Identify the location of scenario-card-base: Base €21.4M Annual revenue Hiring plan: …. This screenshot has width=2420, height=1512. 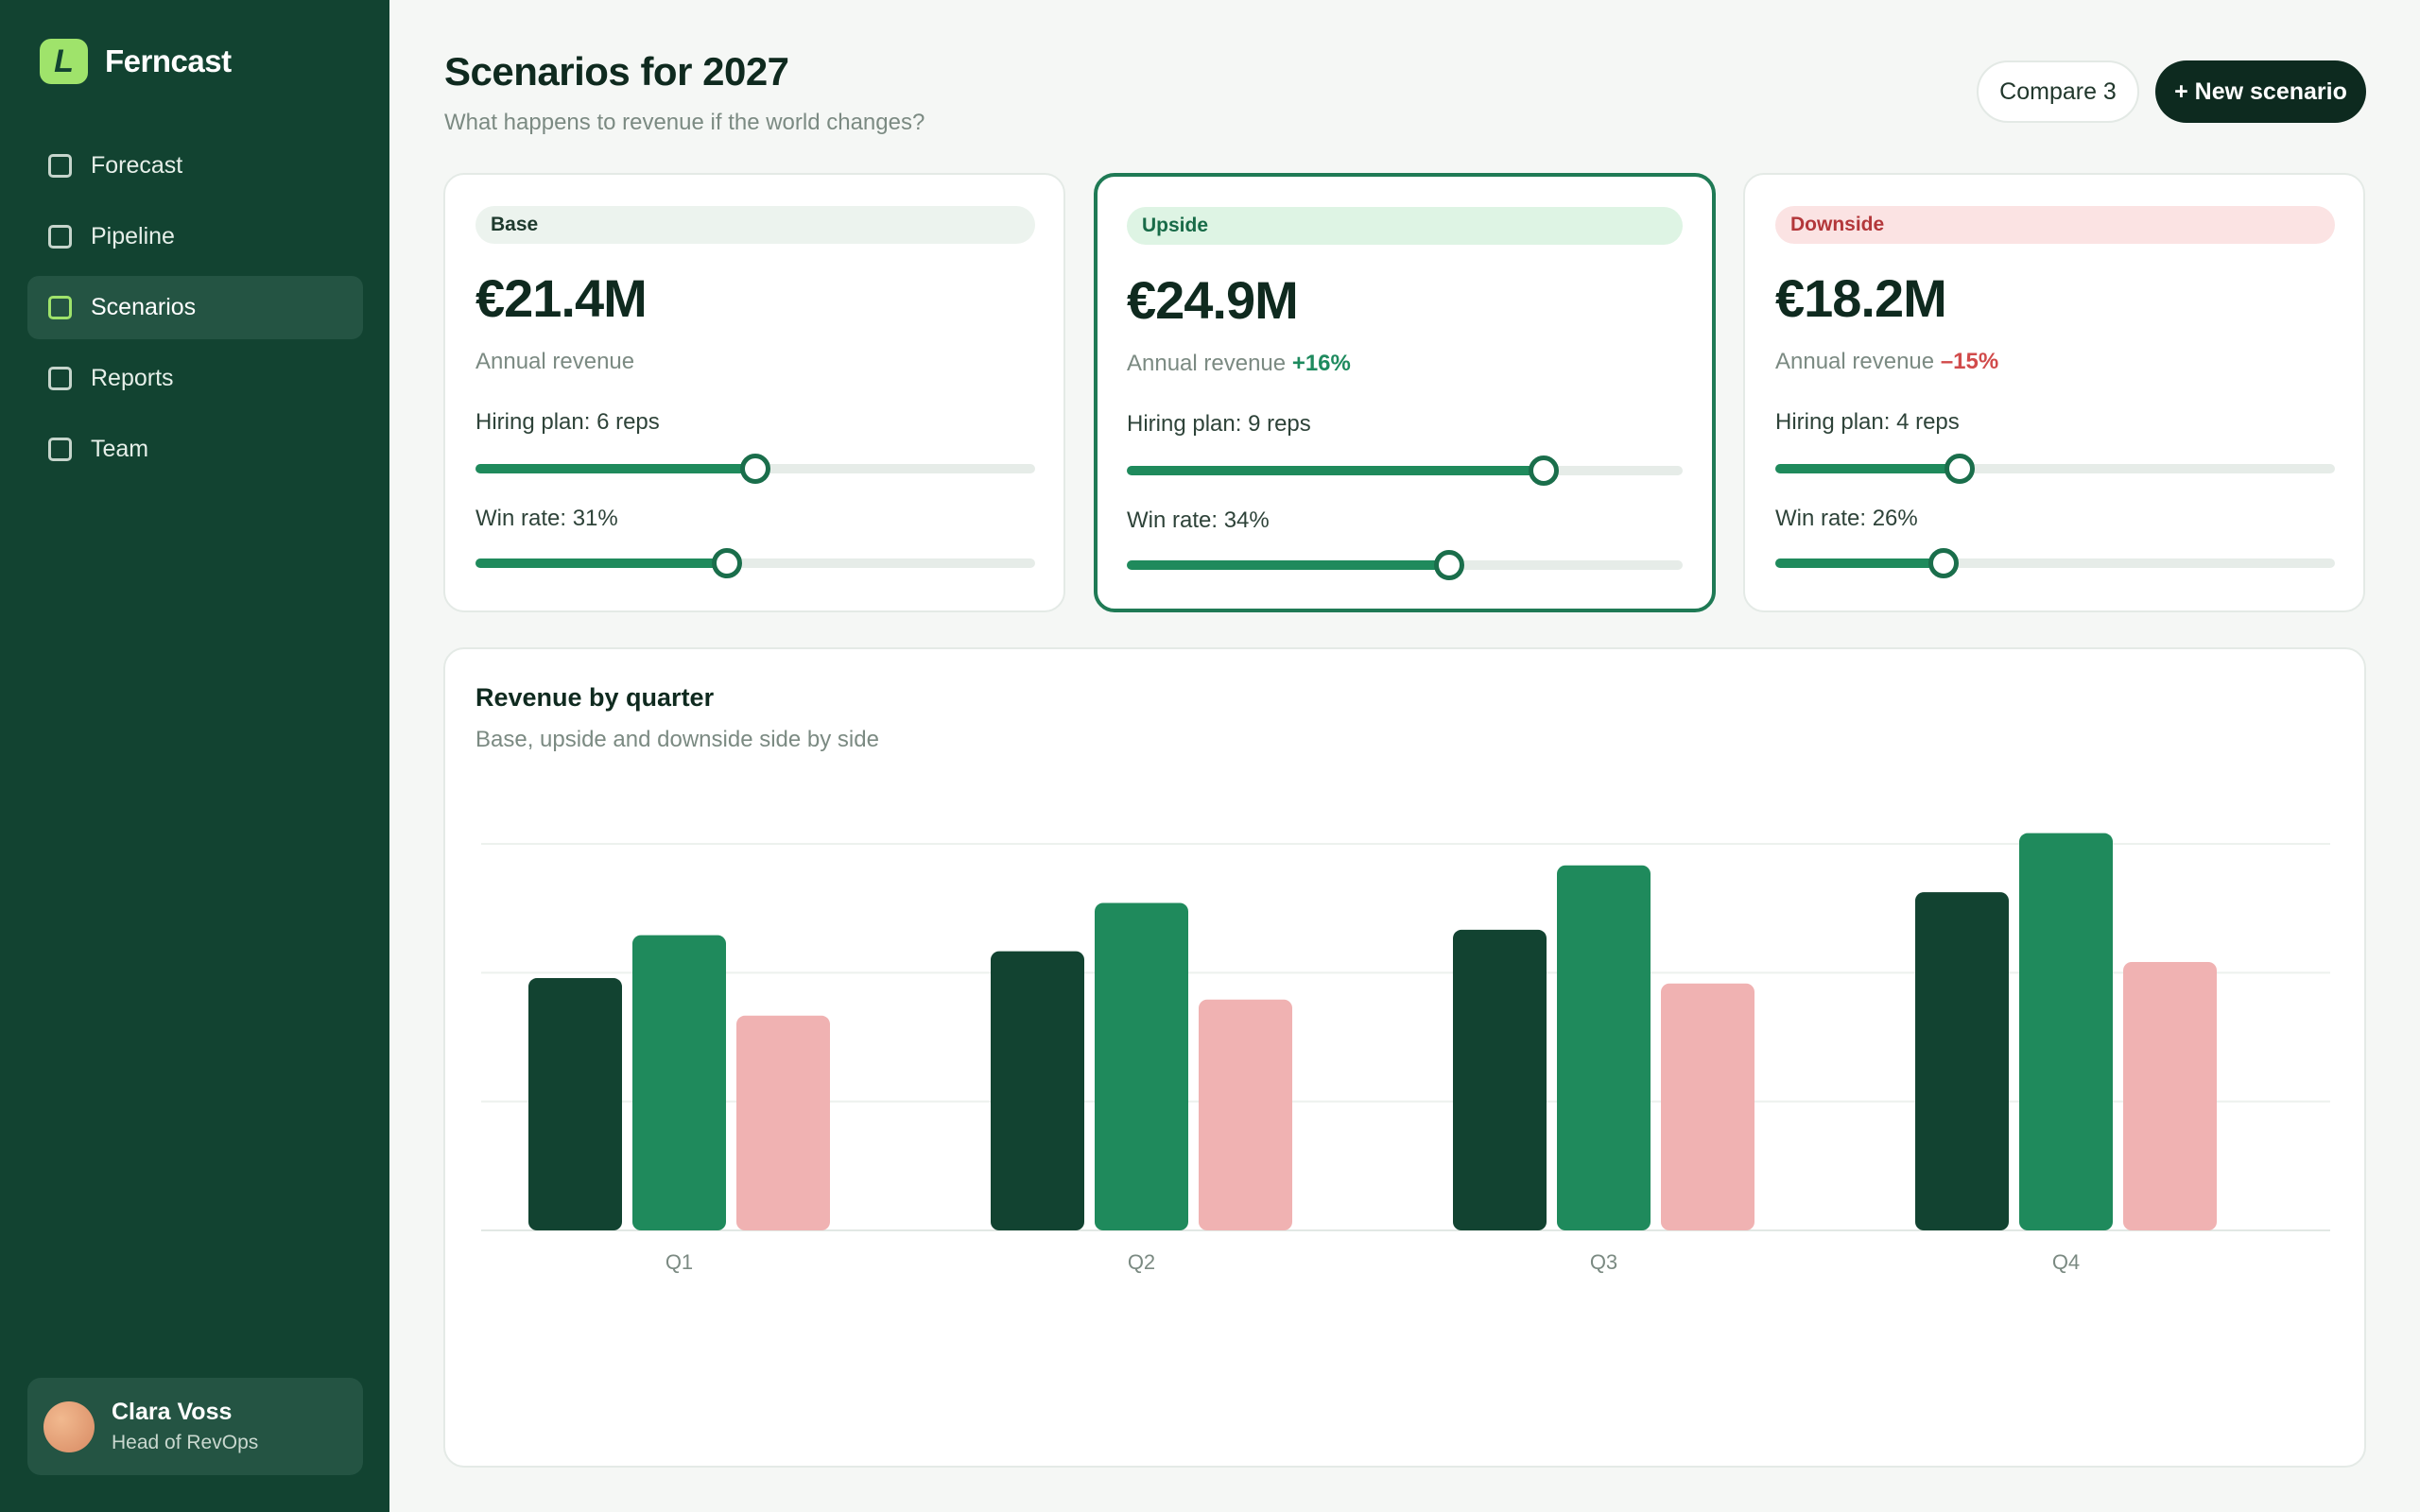
(754, 392).